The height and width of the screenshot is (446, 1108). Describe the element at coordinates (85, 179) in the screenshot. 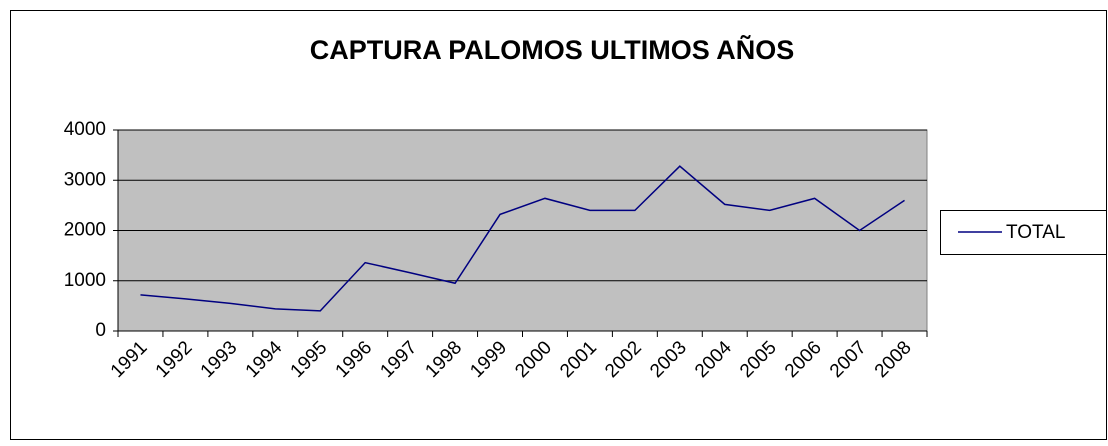

I see `y-tick-label: 3000` at that location.